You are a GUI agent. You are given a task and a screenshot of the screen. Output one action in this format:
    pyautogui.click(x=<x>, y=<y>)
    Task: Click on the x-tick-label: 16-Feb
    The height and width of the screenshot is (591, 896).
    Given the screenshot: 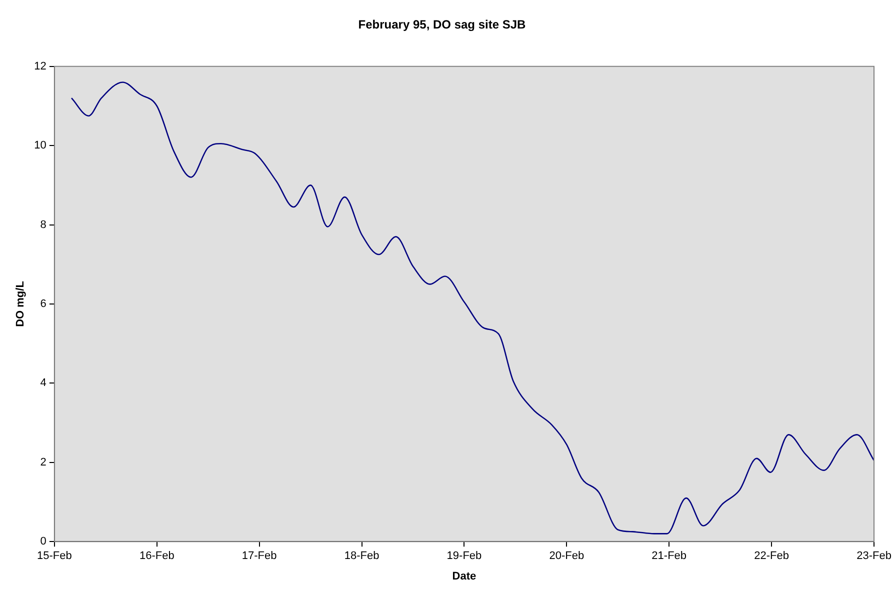 What is the action you would take?
    pyautogui.click(x=156, y=556)
    